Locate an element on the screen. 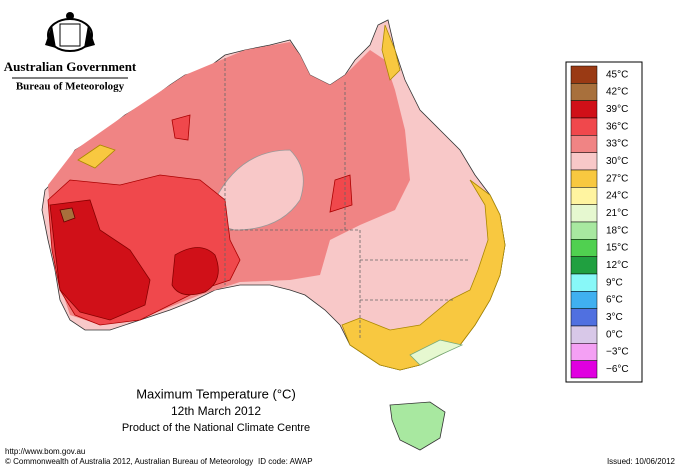 This screenshot has height=467, width=680. footer-url: http://www.bom.gov.au is located at coordinates (45, 451).